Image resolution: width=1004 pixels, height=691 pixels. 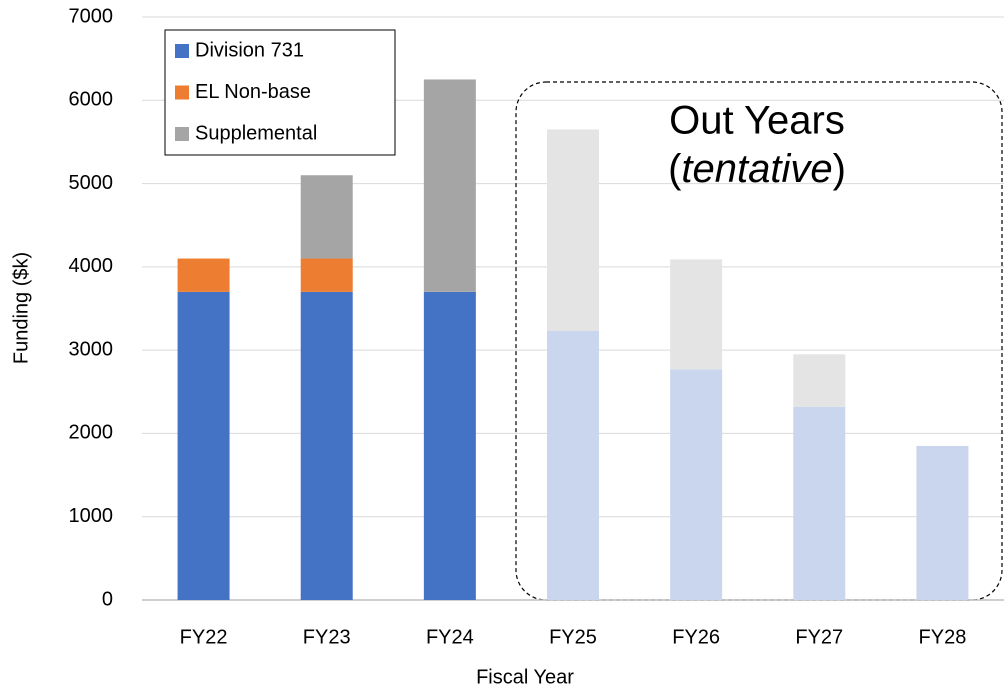 I want to click on x-tick-label: FY23, so click(x=327, y=637).